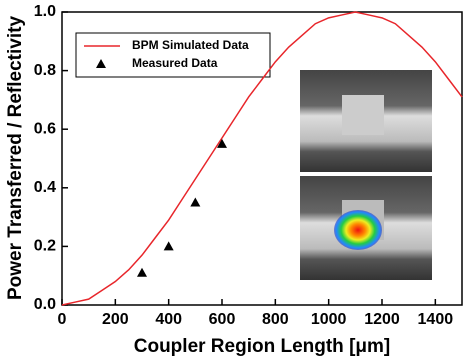 The image size is (463, 362). What do you see at coordinates (358, 230) in the screenshot?
I see `mode-spot` at bounding box center [358, 230].